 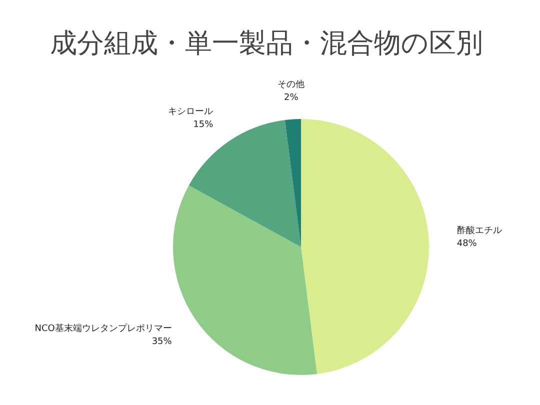 What do you see at coordinates (266, 43) in the screenshot?
I see `title: 成分組成・単一製品・混合物の区別` at bounding box center [266, 43].